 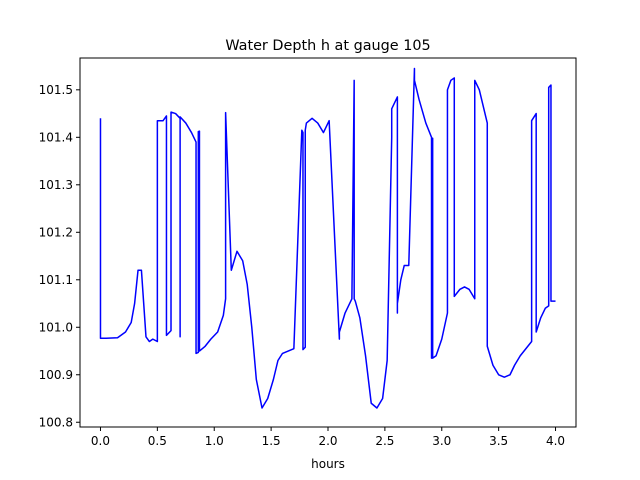 I want to click on y-tick-label: 100.9, so click(x=56, y=375).